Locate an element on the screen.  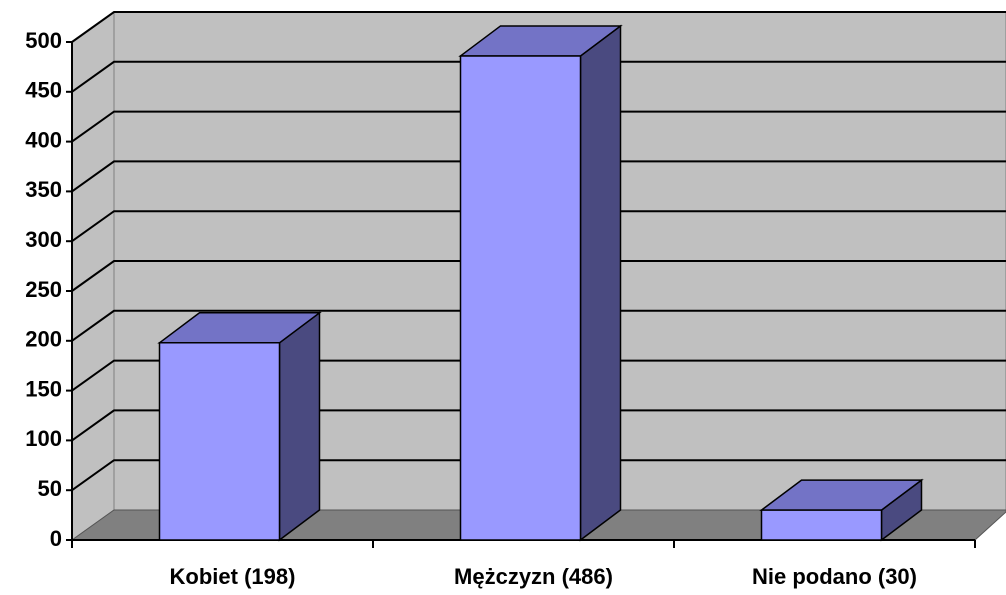
y-tick-label: 150 is located at coordinates (43, 388).